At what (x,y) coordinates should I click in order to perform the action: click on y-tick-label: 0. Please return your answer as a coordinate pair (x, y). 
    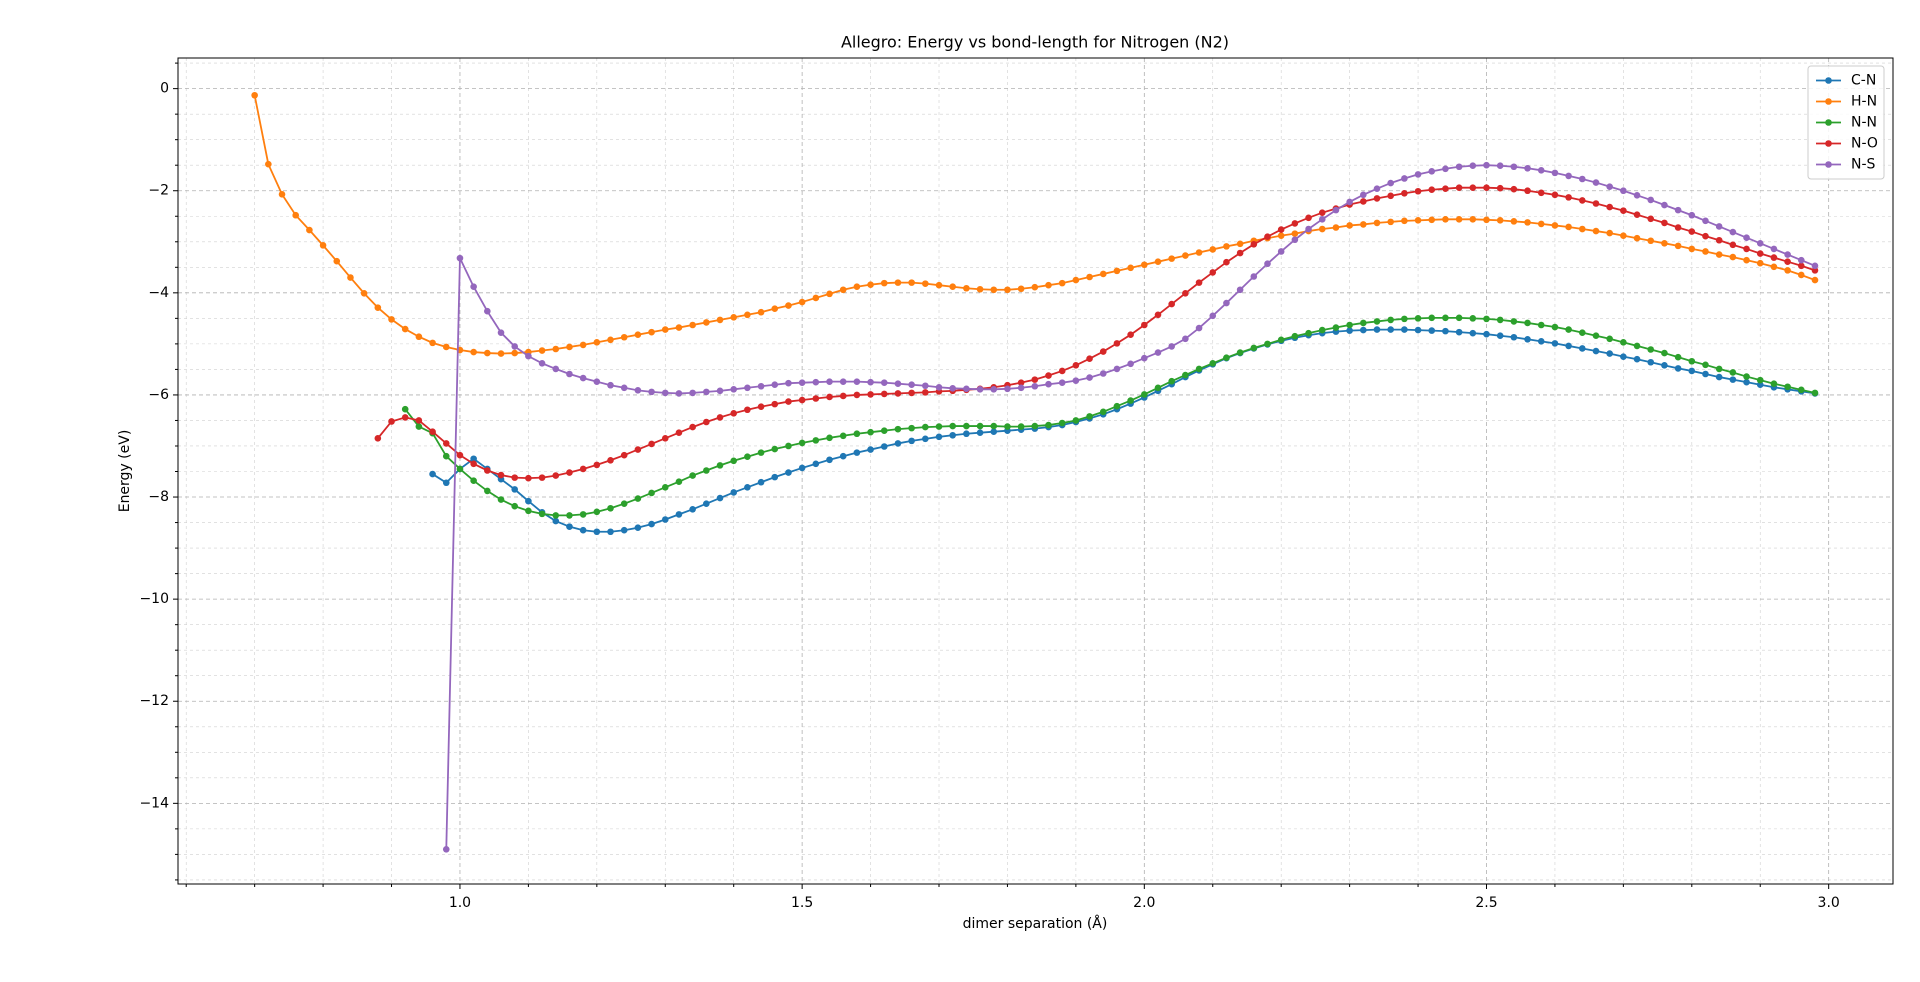
    Looking at the image, I should click on (164, 89).